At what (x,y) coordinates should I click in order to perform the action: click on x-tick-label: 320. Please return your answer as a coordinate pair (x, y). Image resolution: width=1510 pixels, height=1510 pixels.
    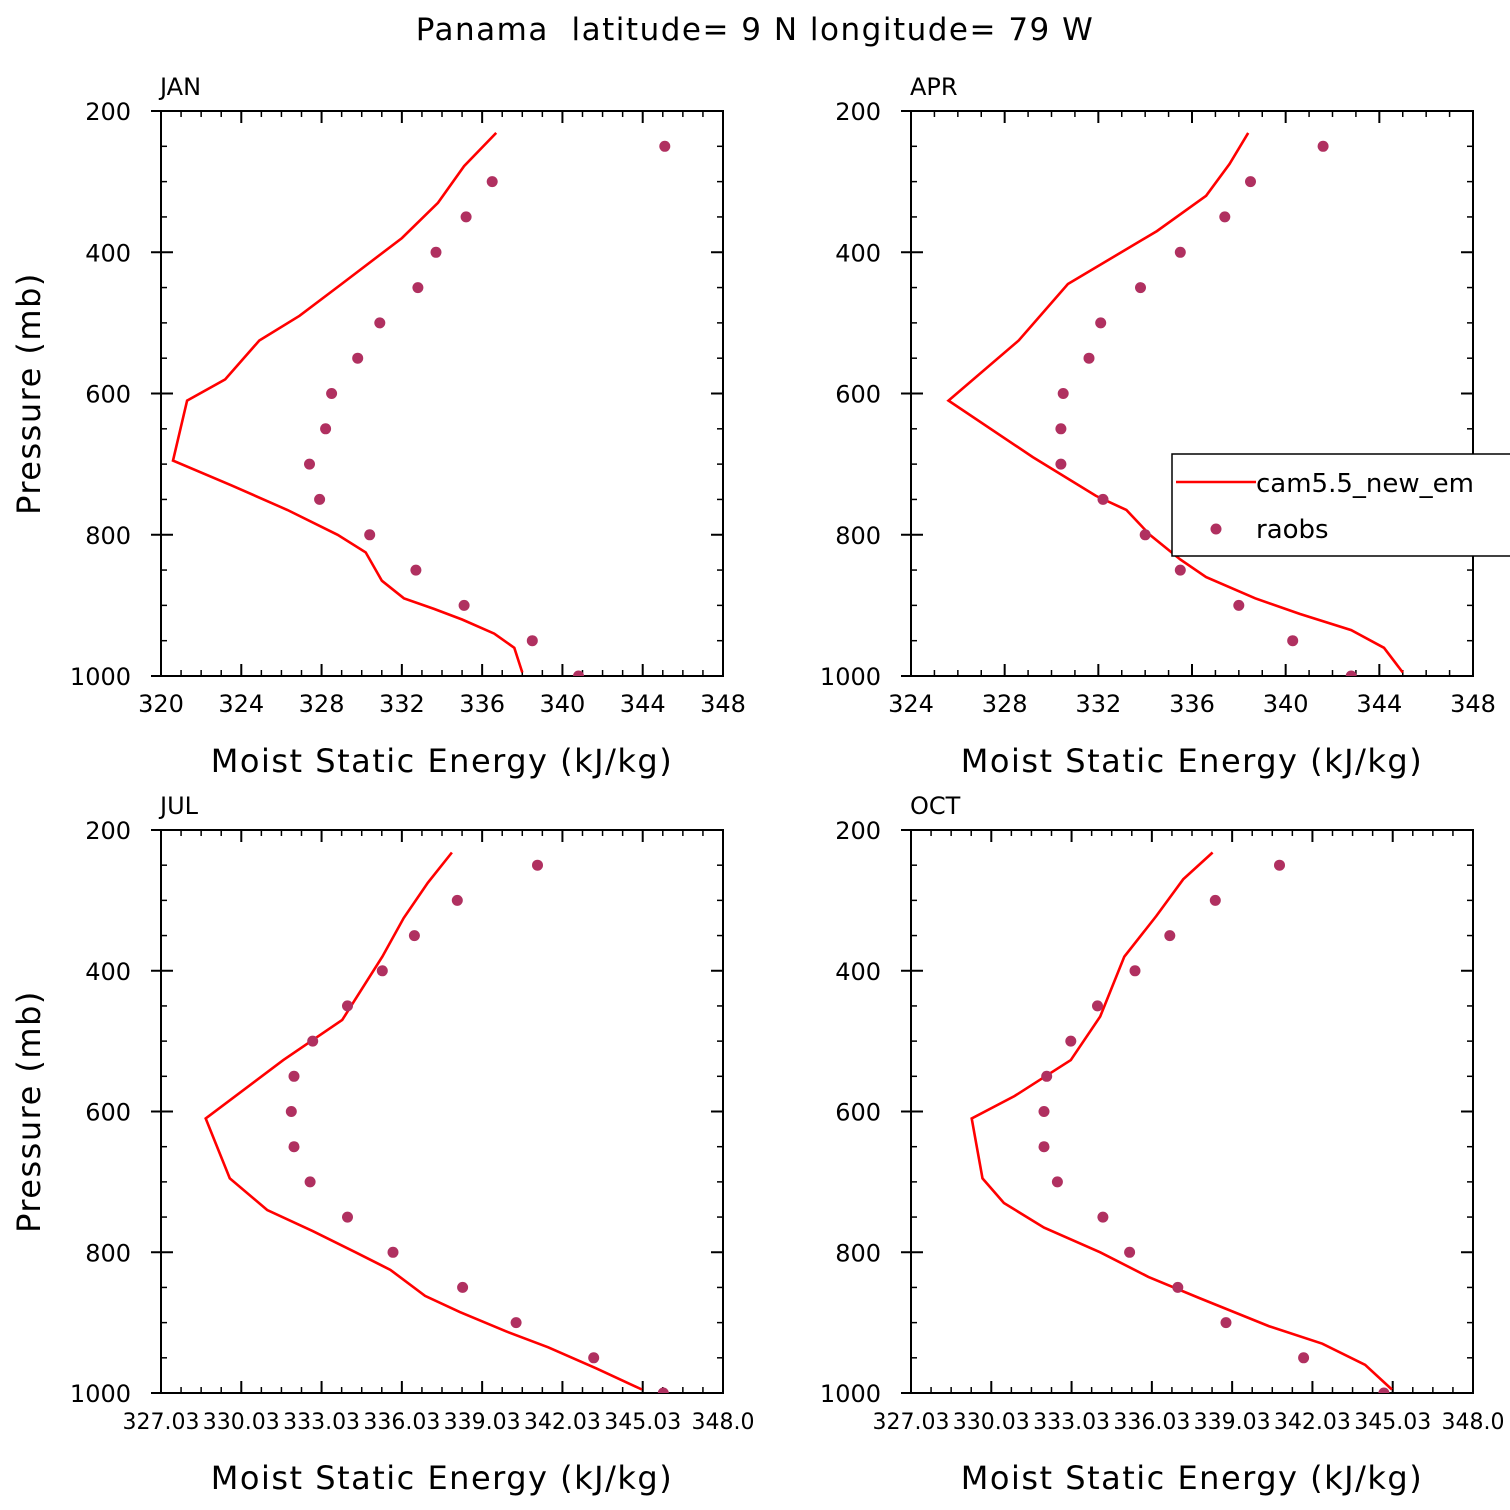
    Looking at the image, I should click on (161, 704).